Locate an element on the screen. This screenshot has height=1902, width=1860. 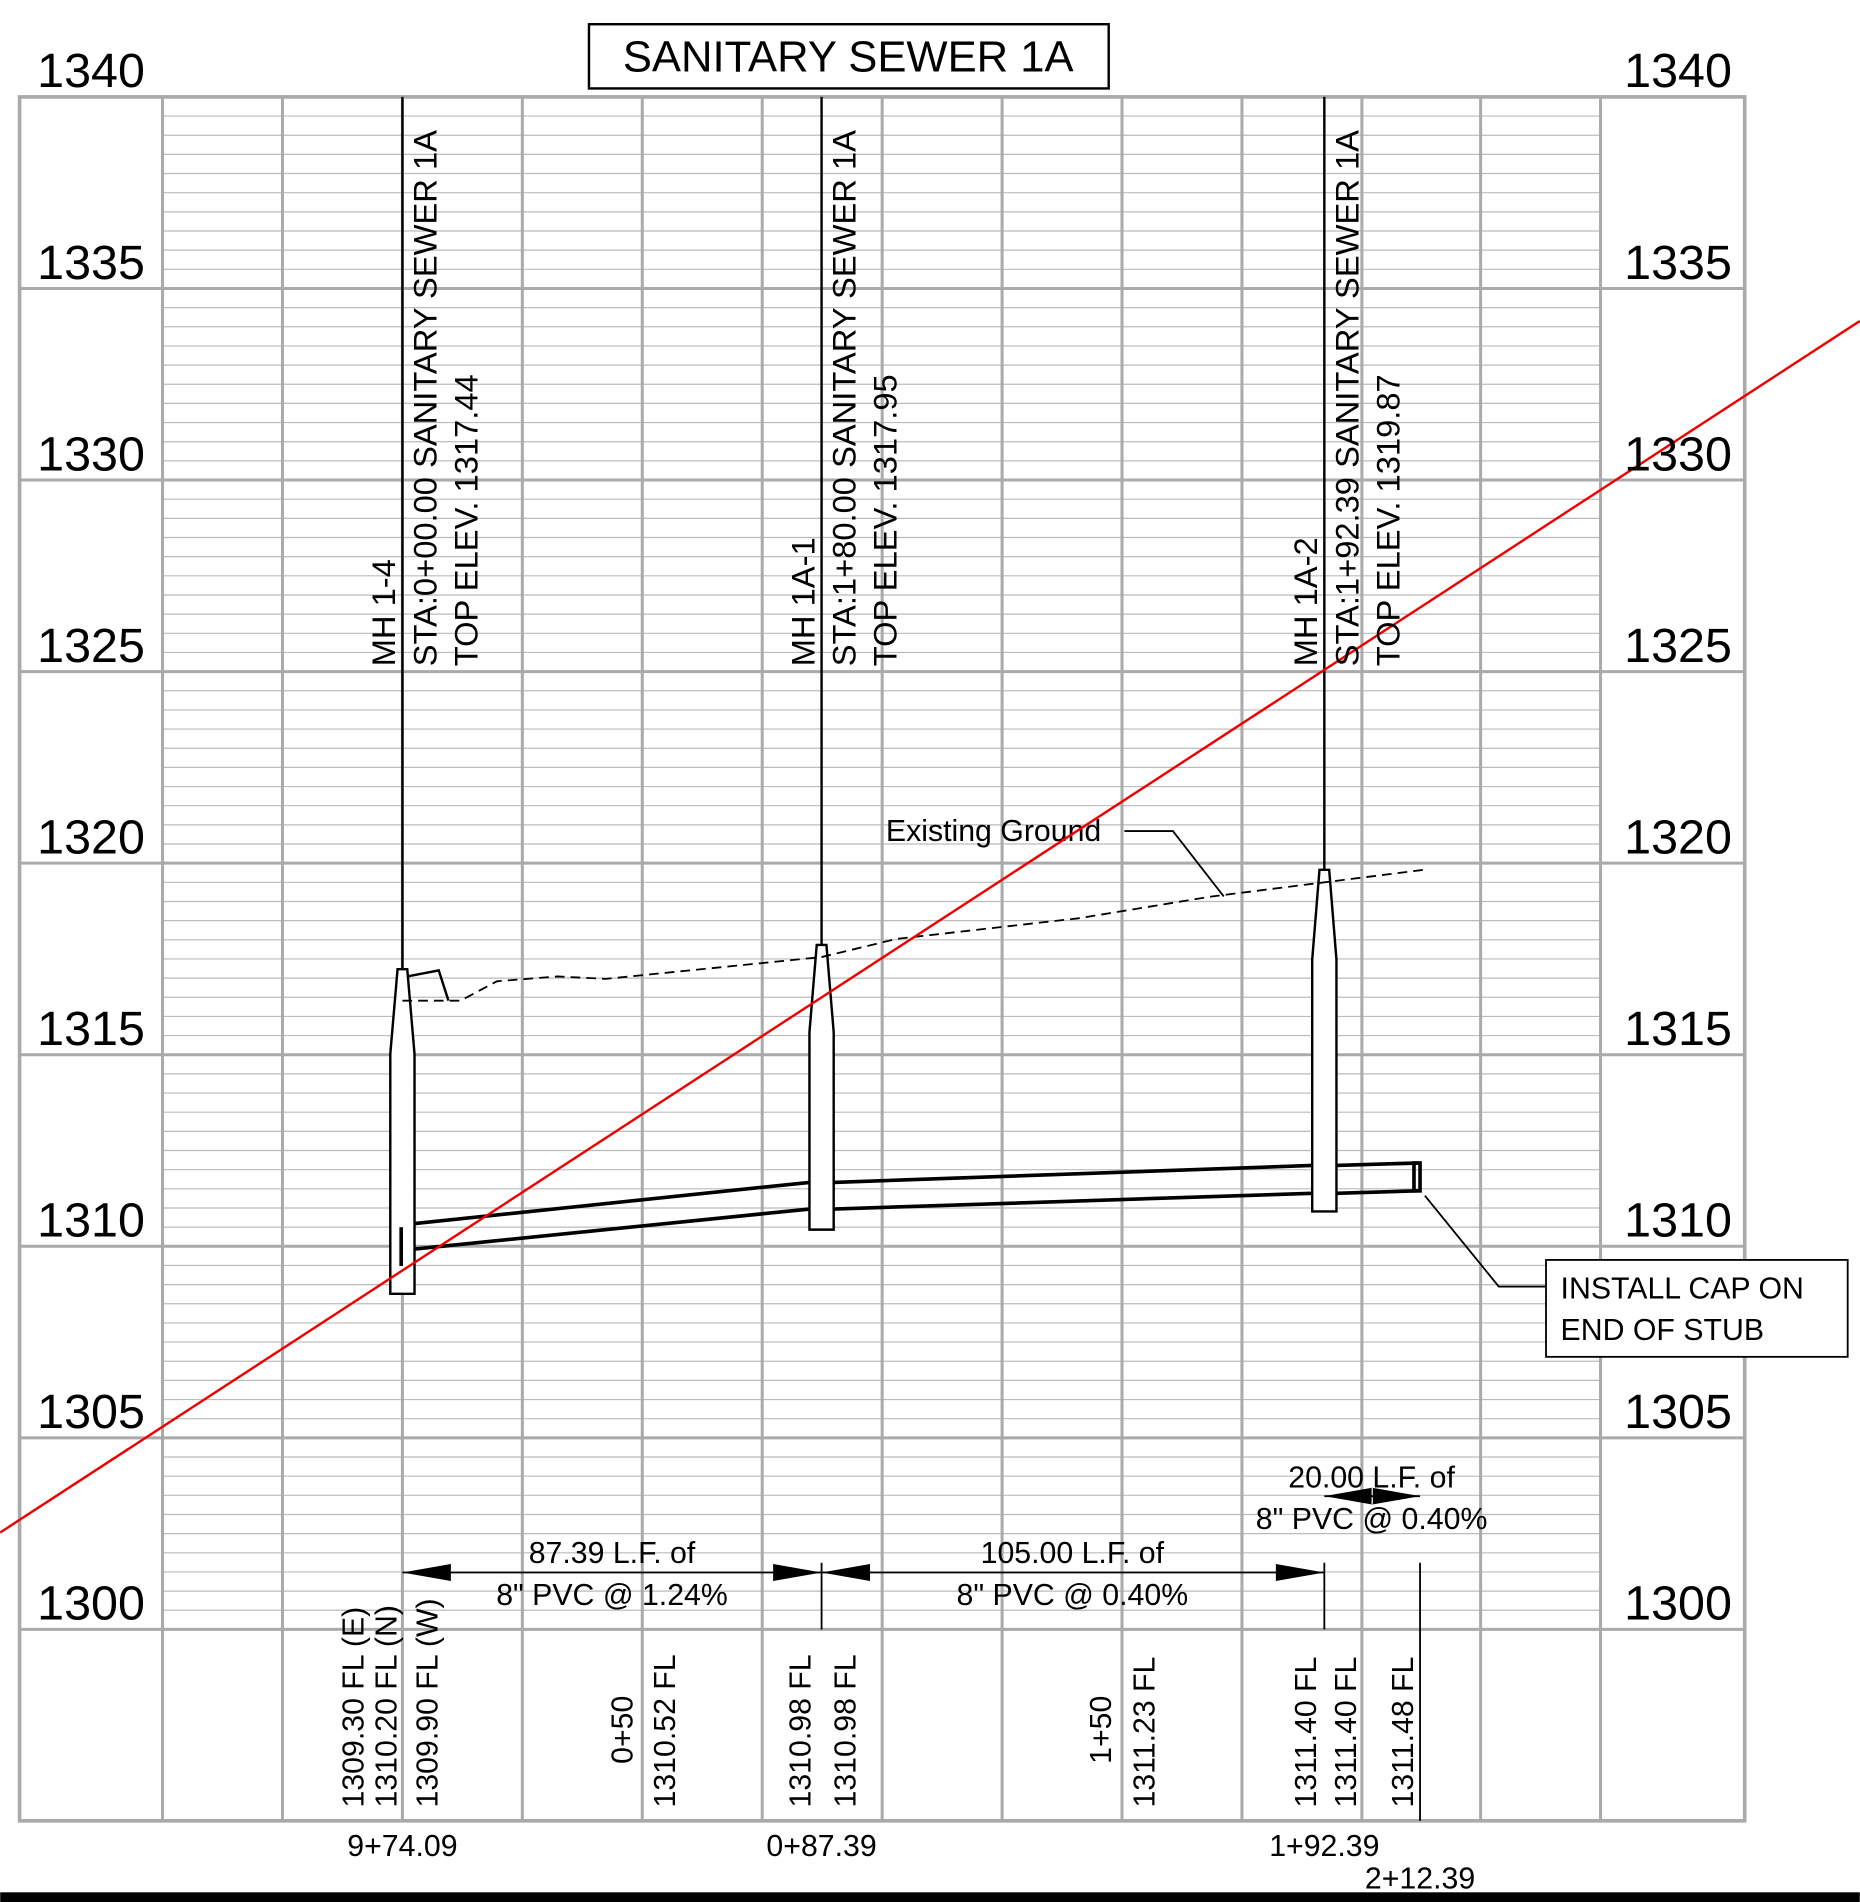
pipes is located at coordinates (910, 1213).